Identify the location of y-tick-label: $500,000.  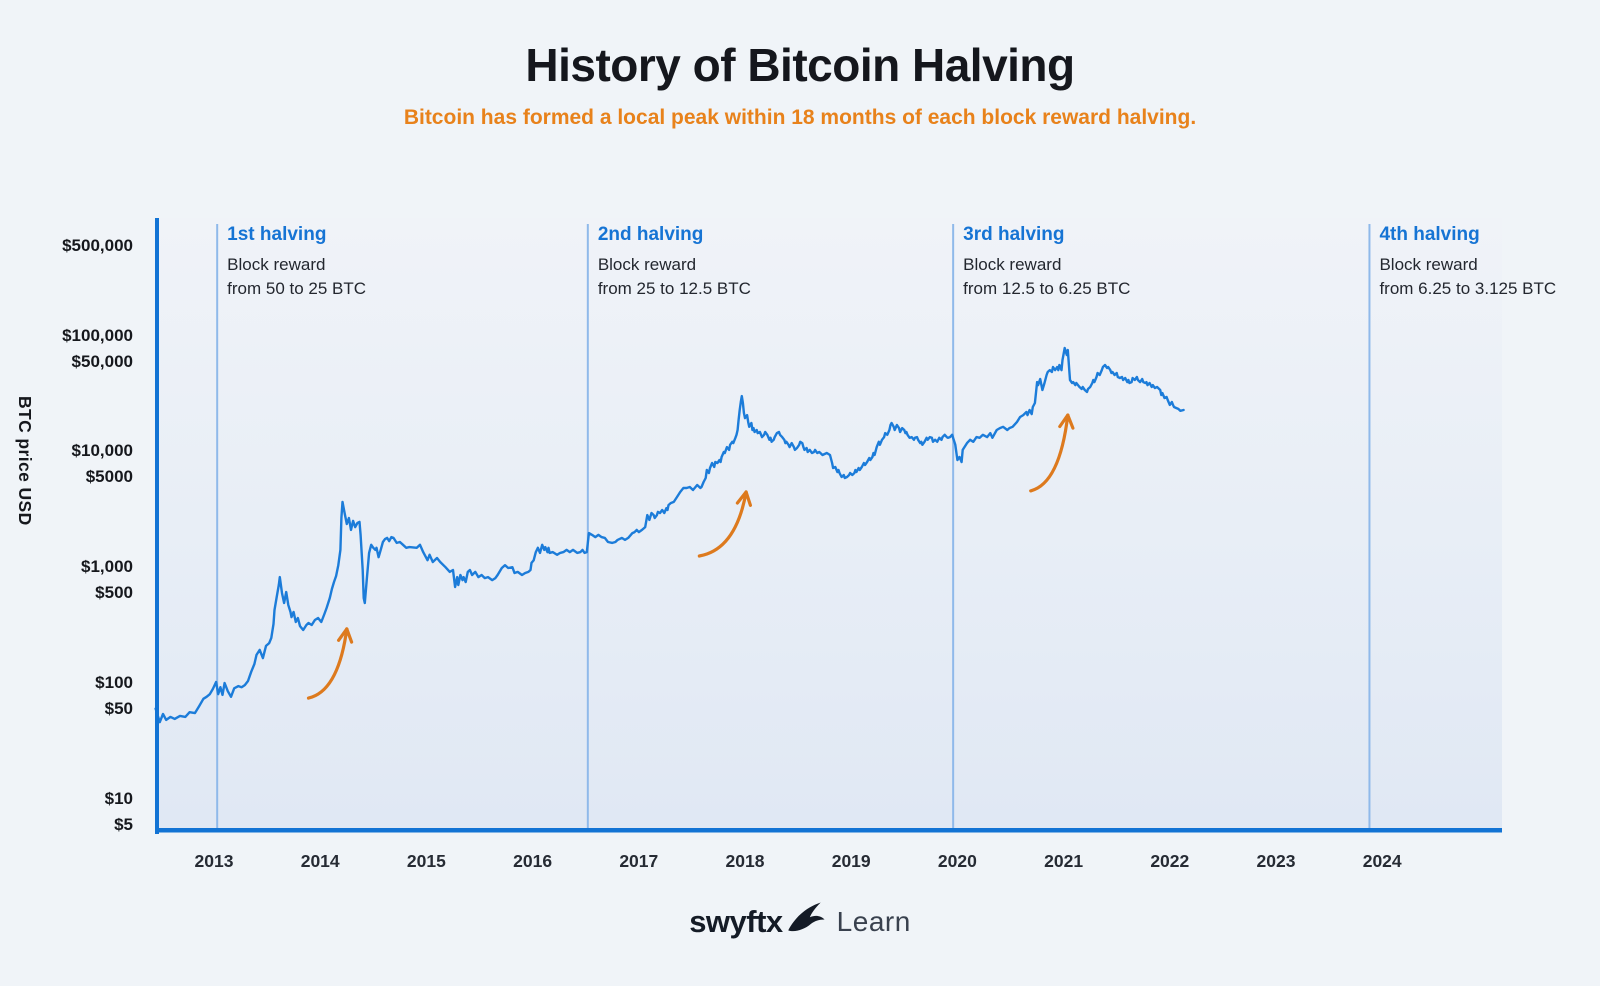
(97, 245).